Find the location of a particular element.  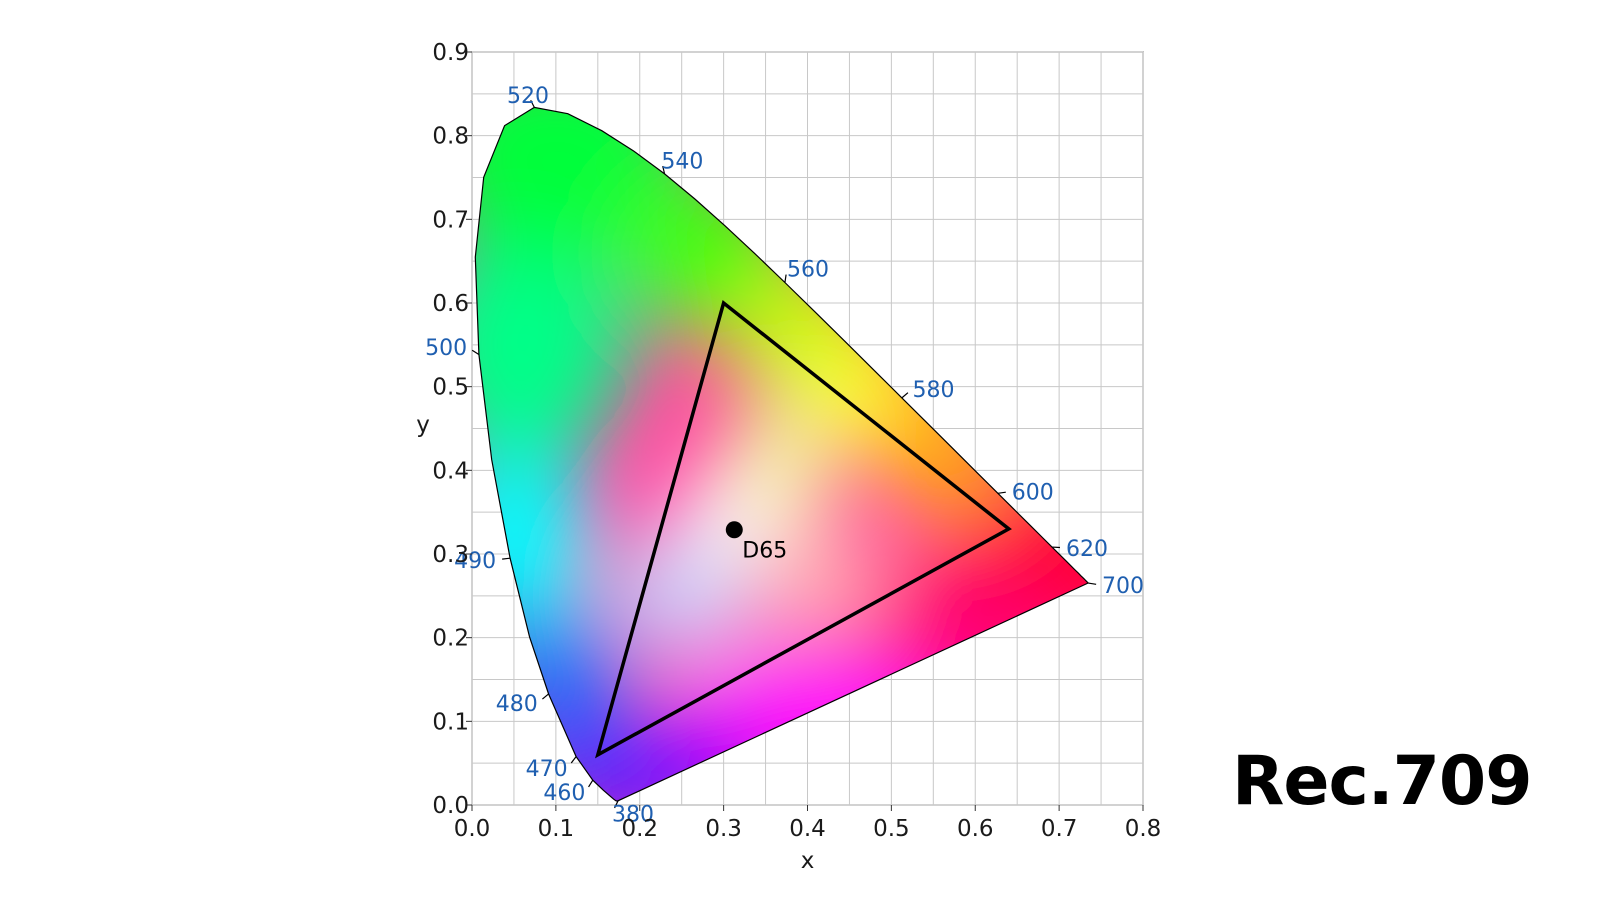

y-tick-label: 0.9 is located at coordinates (450, 53).